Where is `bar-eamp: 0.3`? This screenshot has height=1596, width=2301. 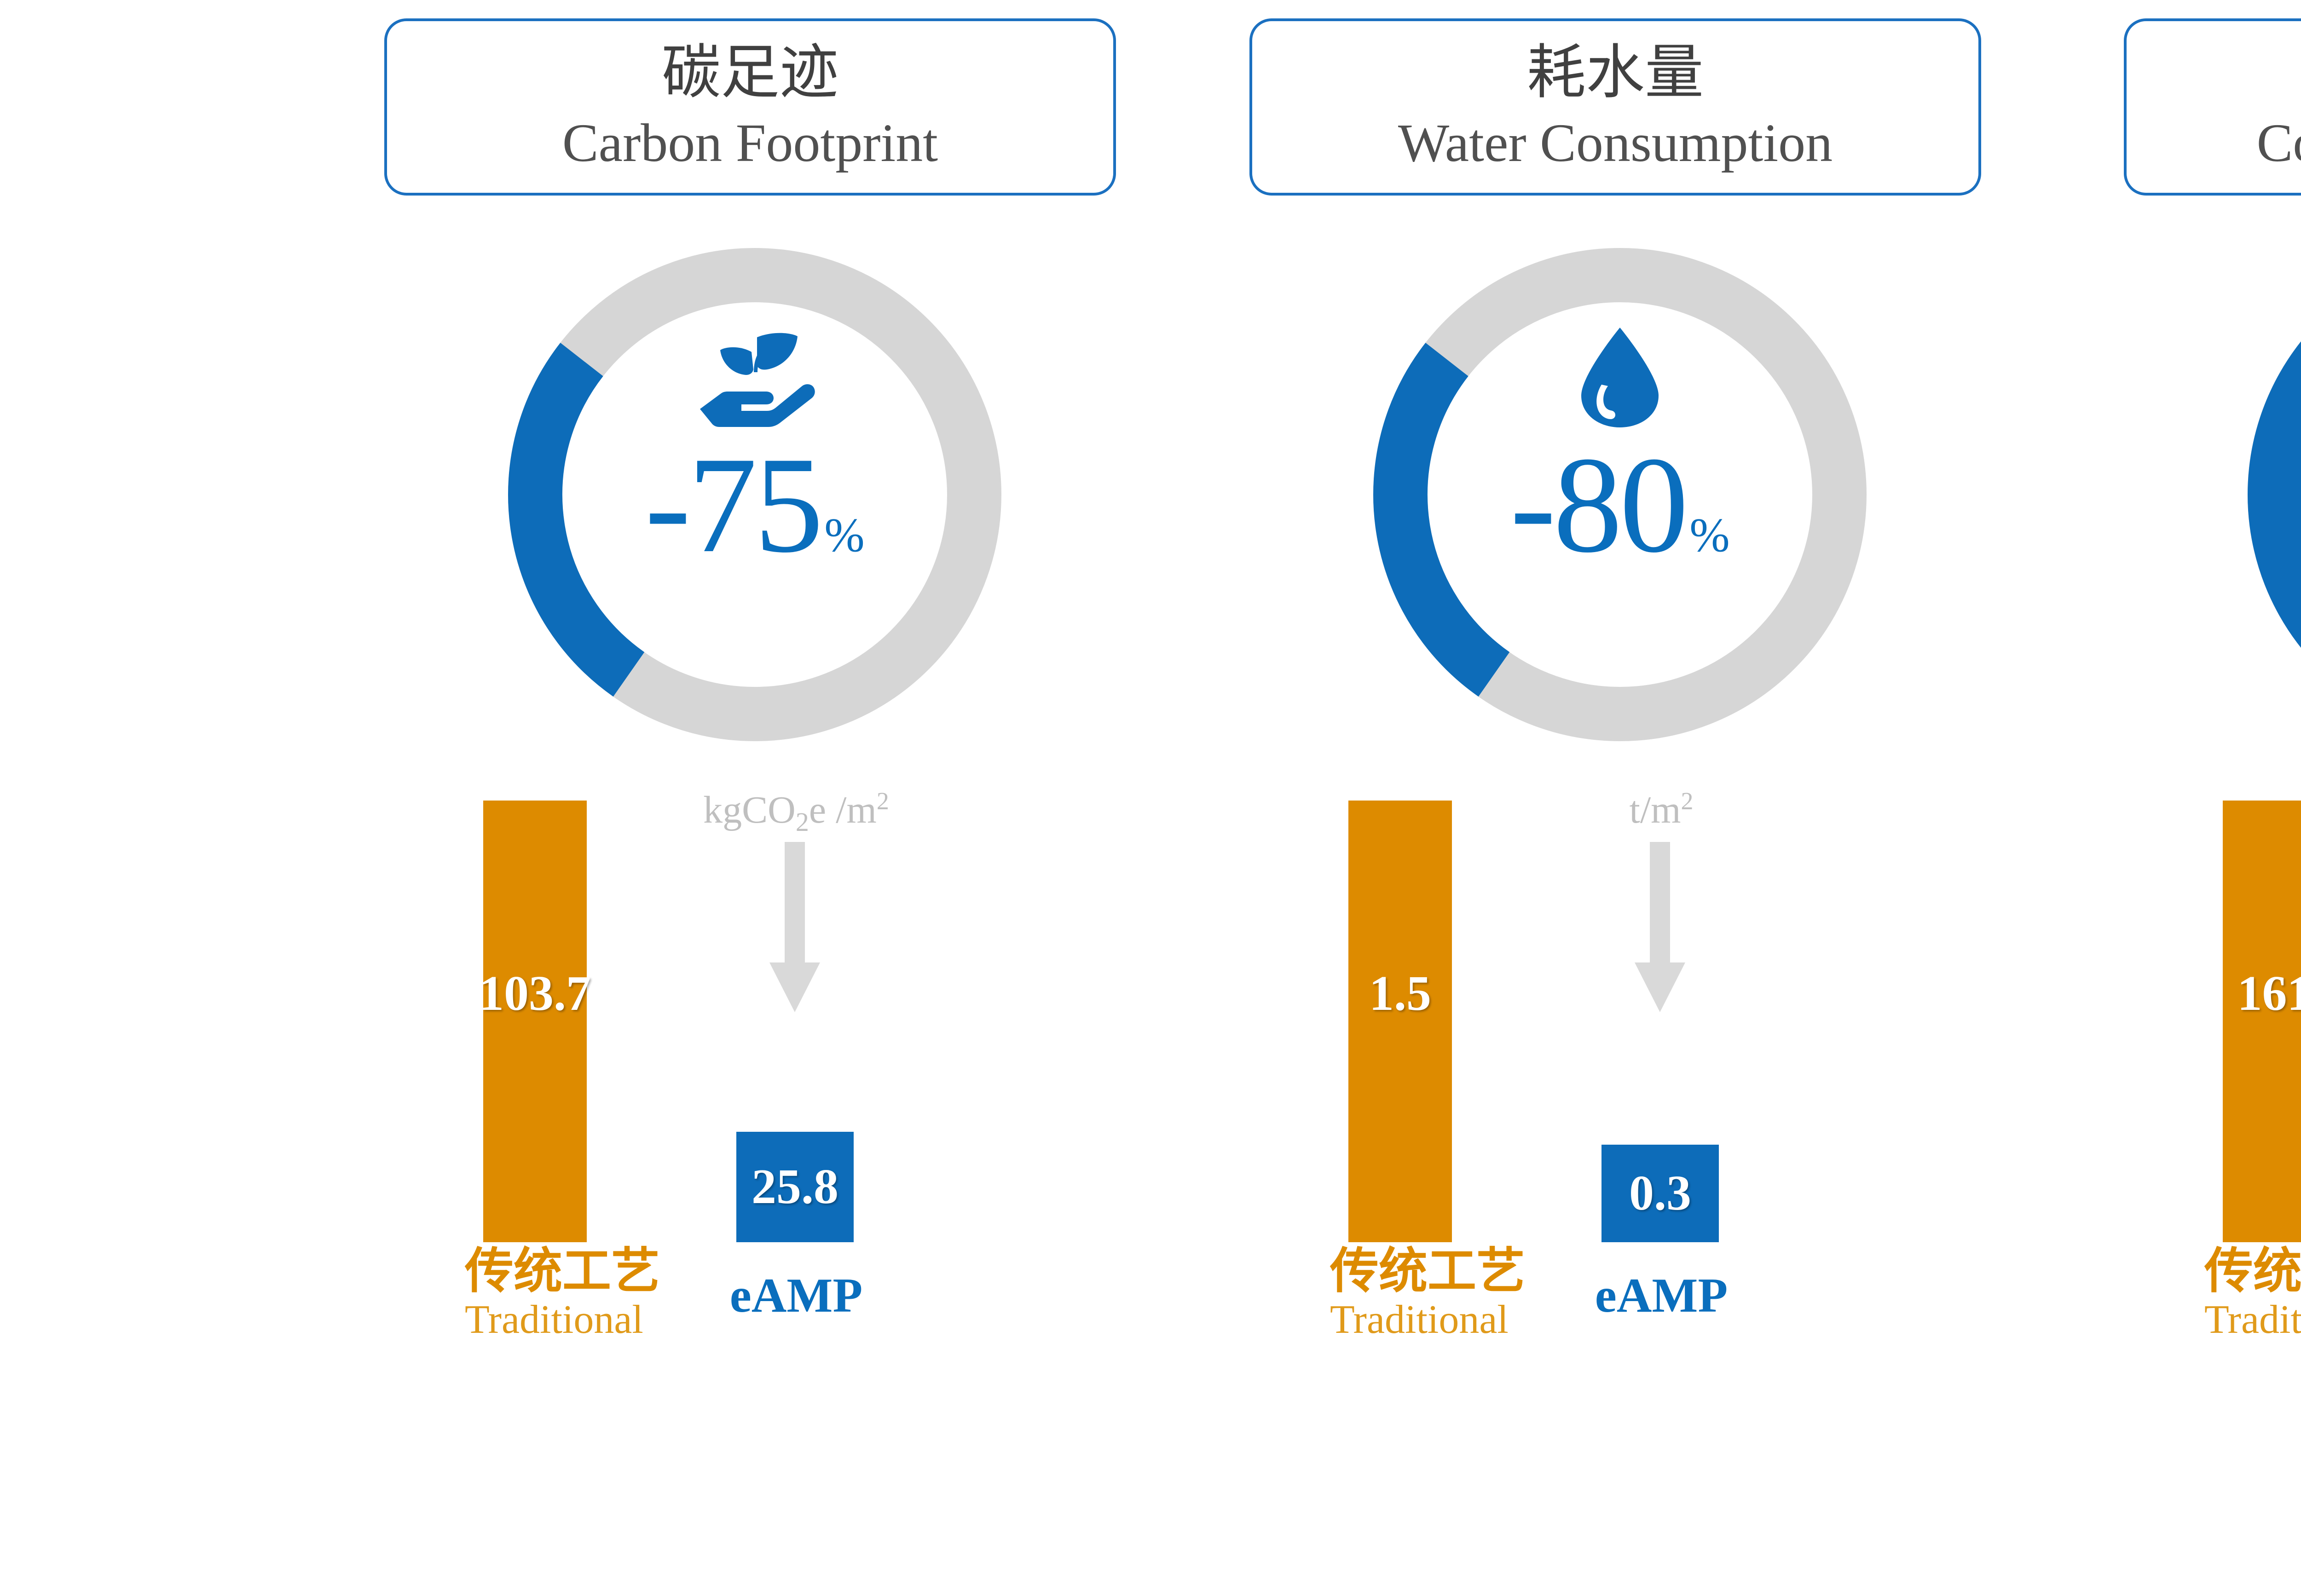 bar-eamp: 0.3 is located at coordinates (1660, 1193).